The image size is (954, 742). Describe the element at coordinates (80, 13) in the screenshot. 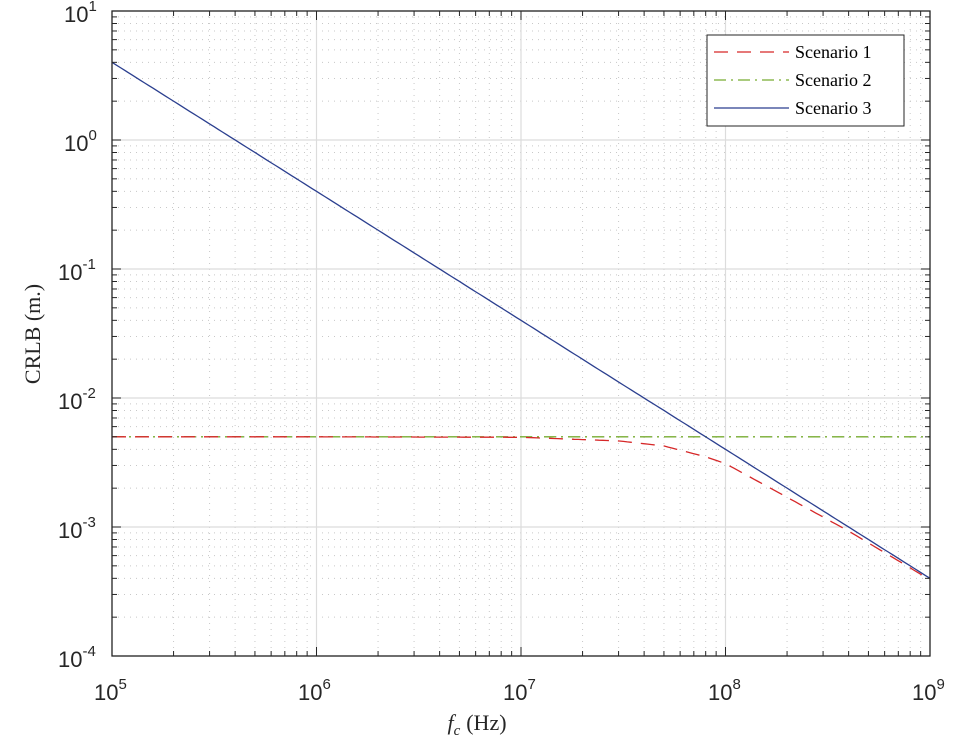

I see `y-tick-label: 10¹` at that location.